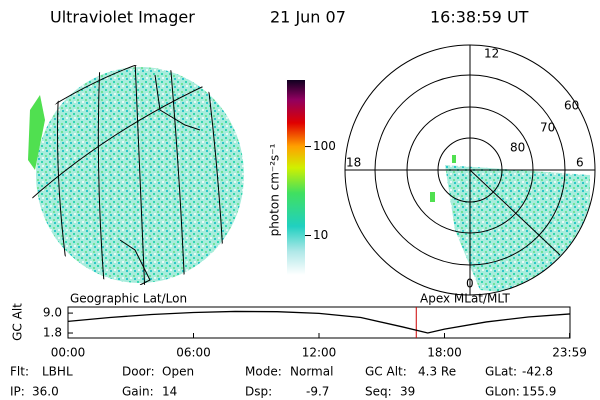 This screenshot has width=600, height=400. I want to click on lat-label: 60, so click(571, 106).